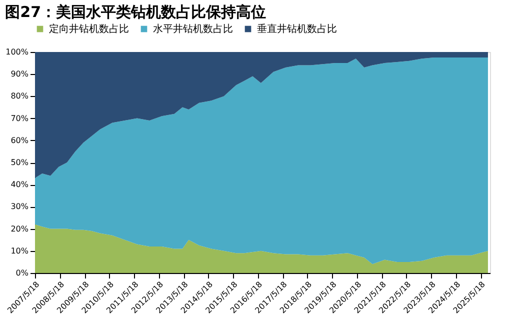 This screenshot has width=511, height=336. Describe the element at coordinates (297, 29) in the screenshot. I see `legend-label: 垂直井钻机数占比` at that location.